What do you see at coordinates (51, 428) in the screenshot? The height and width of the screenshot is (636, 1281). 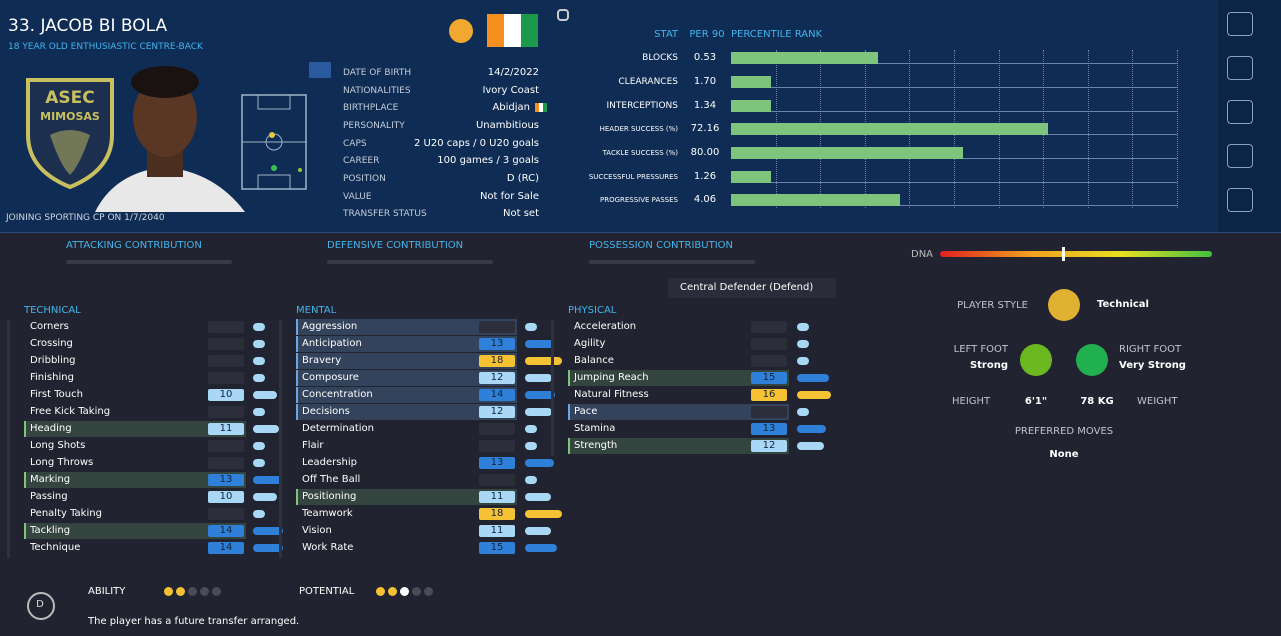 I see `attribute-name: Heading` at bounding box center [51, 428].